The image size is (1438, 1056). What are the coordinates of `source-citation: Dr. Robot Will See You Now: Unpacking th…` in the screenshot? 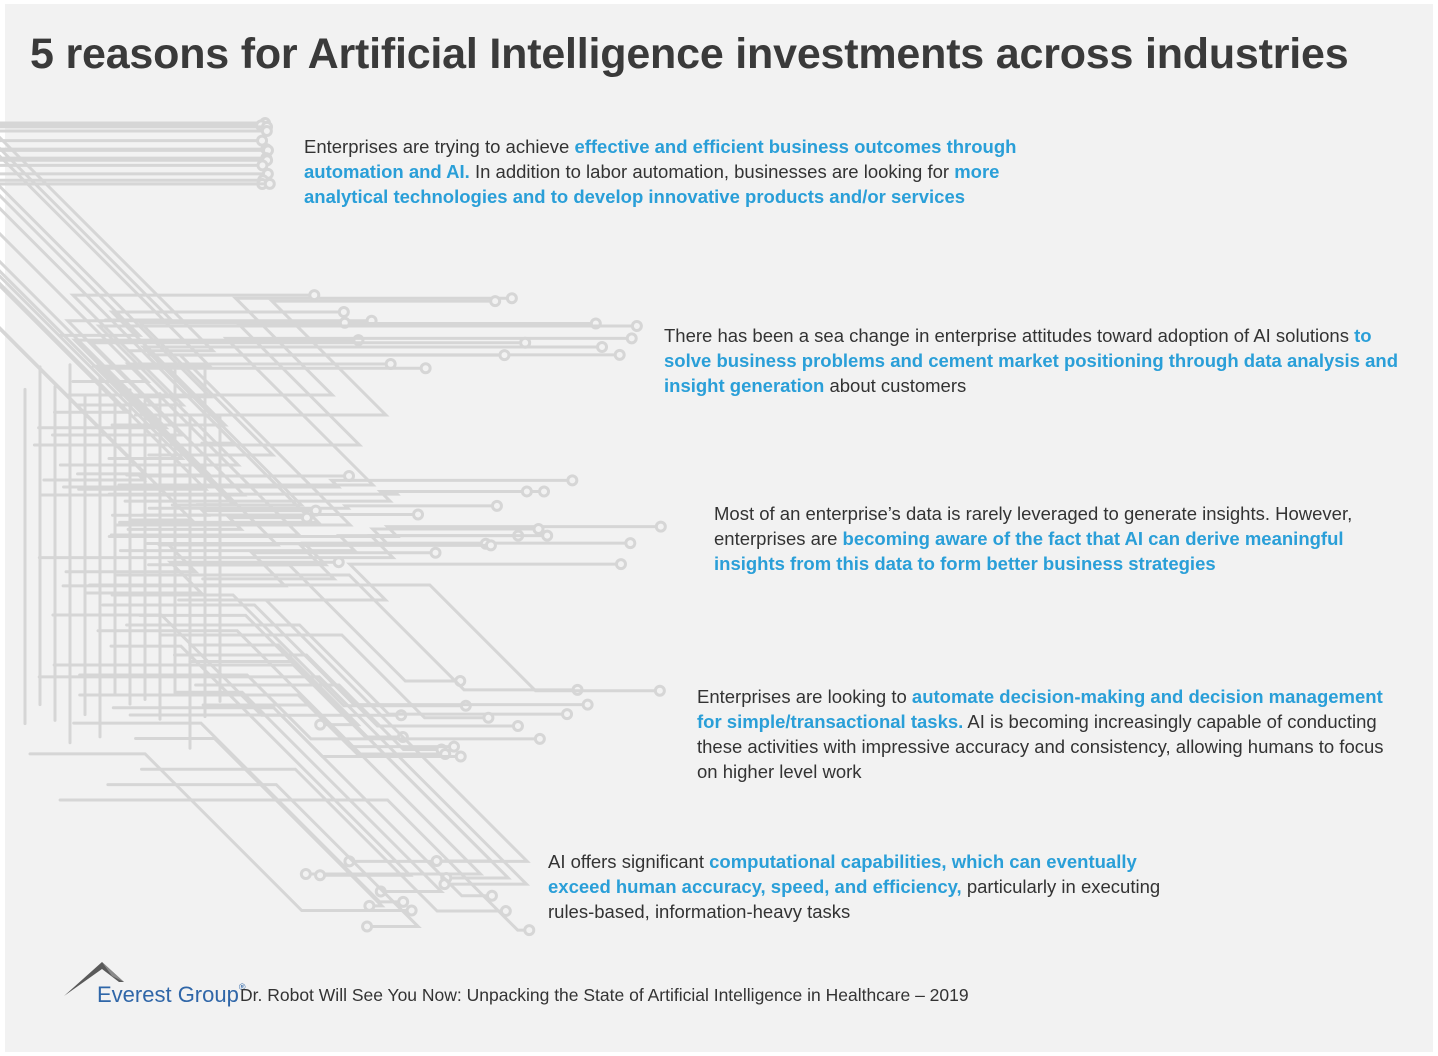 It's located at (604, 995).